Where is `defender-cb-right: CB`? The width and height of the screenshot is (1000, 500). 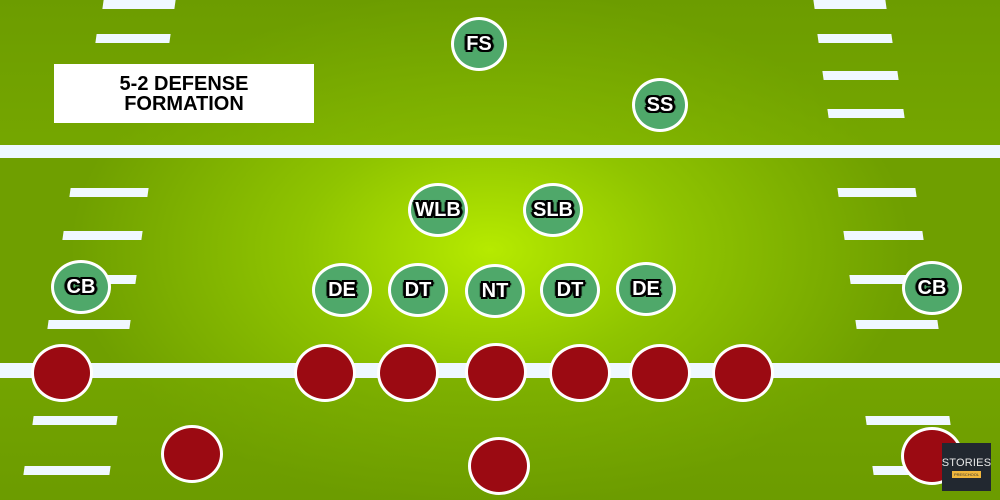 defender-cb-right: CB is located at coordinates (932, 288).